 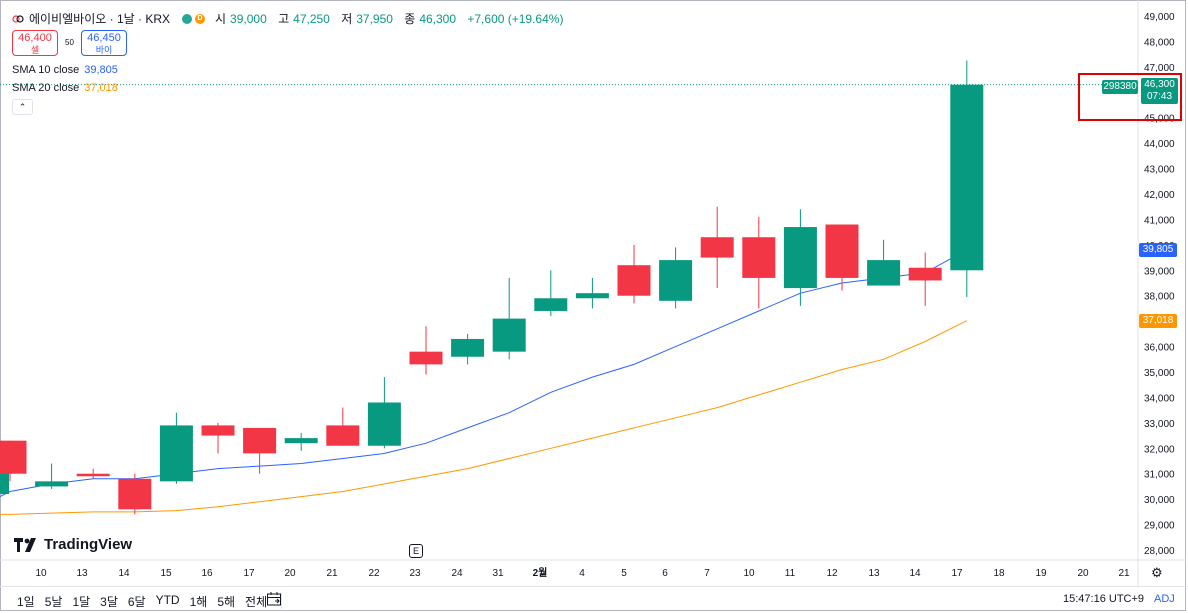 I want to click on sell-button: 46,400 셀, so click(x=35, y=43).